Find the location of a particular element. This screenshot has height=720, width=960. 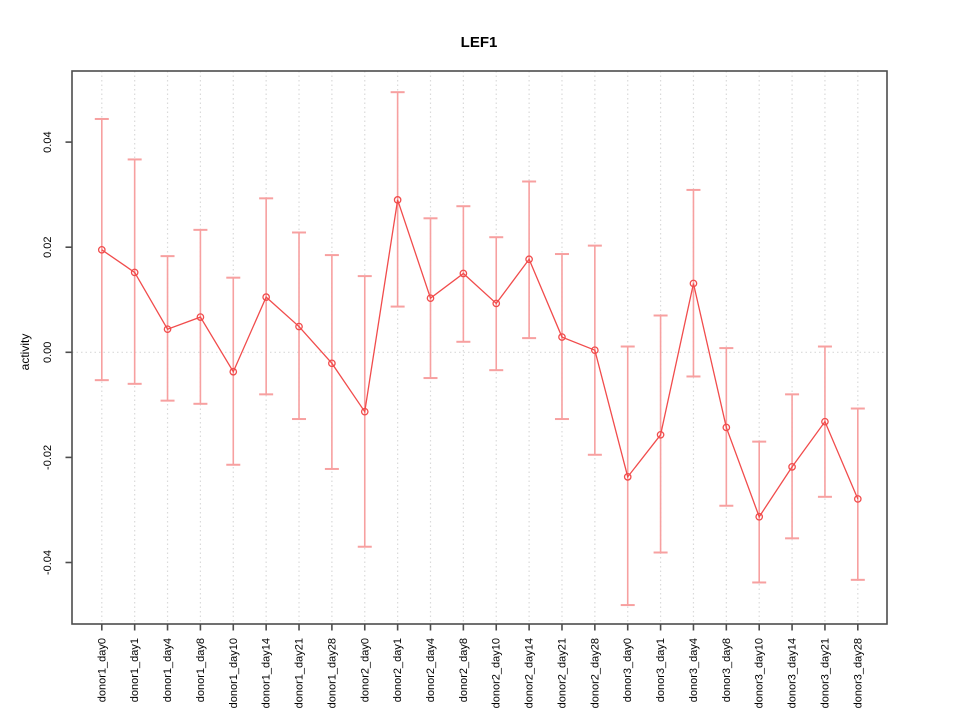

x-tick-label: donor3_day8 is located at coordinates (727, 670).